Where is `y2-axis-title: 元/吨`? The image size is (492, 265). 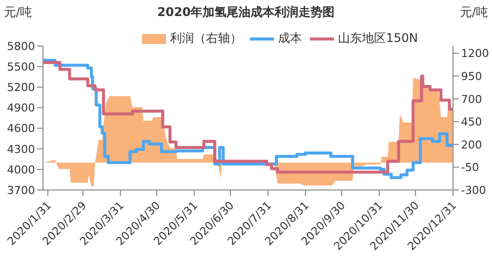 y2-axis-title: 元/吨 is located at coordinates (474, 12).